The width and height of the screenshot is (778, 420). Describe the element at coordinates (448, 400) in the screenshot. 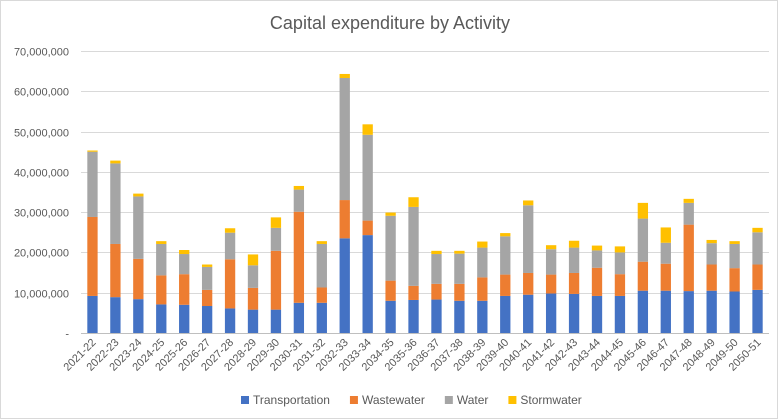

I see `legend-swatch-water` at that location.